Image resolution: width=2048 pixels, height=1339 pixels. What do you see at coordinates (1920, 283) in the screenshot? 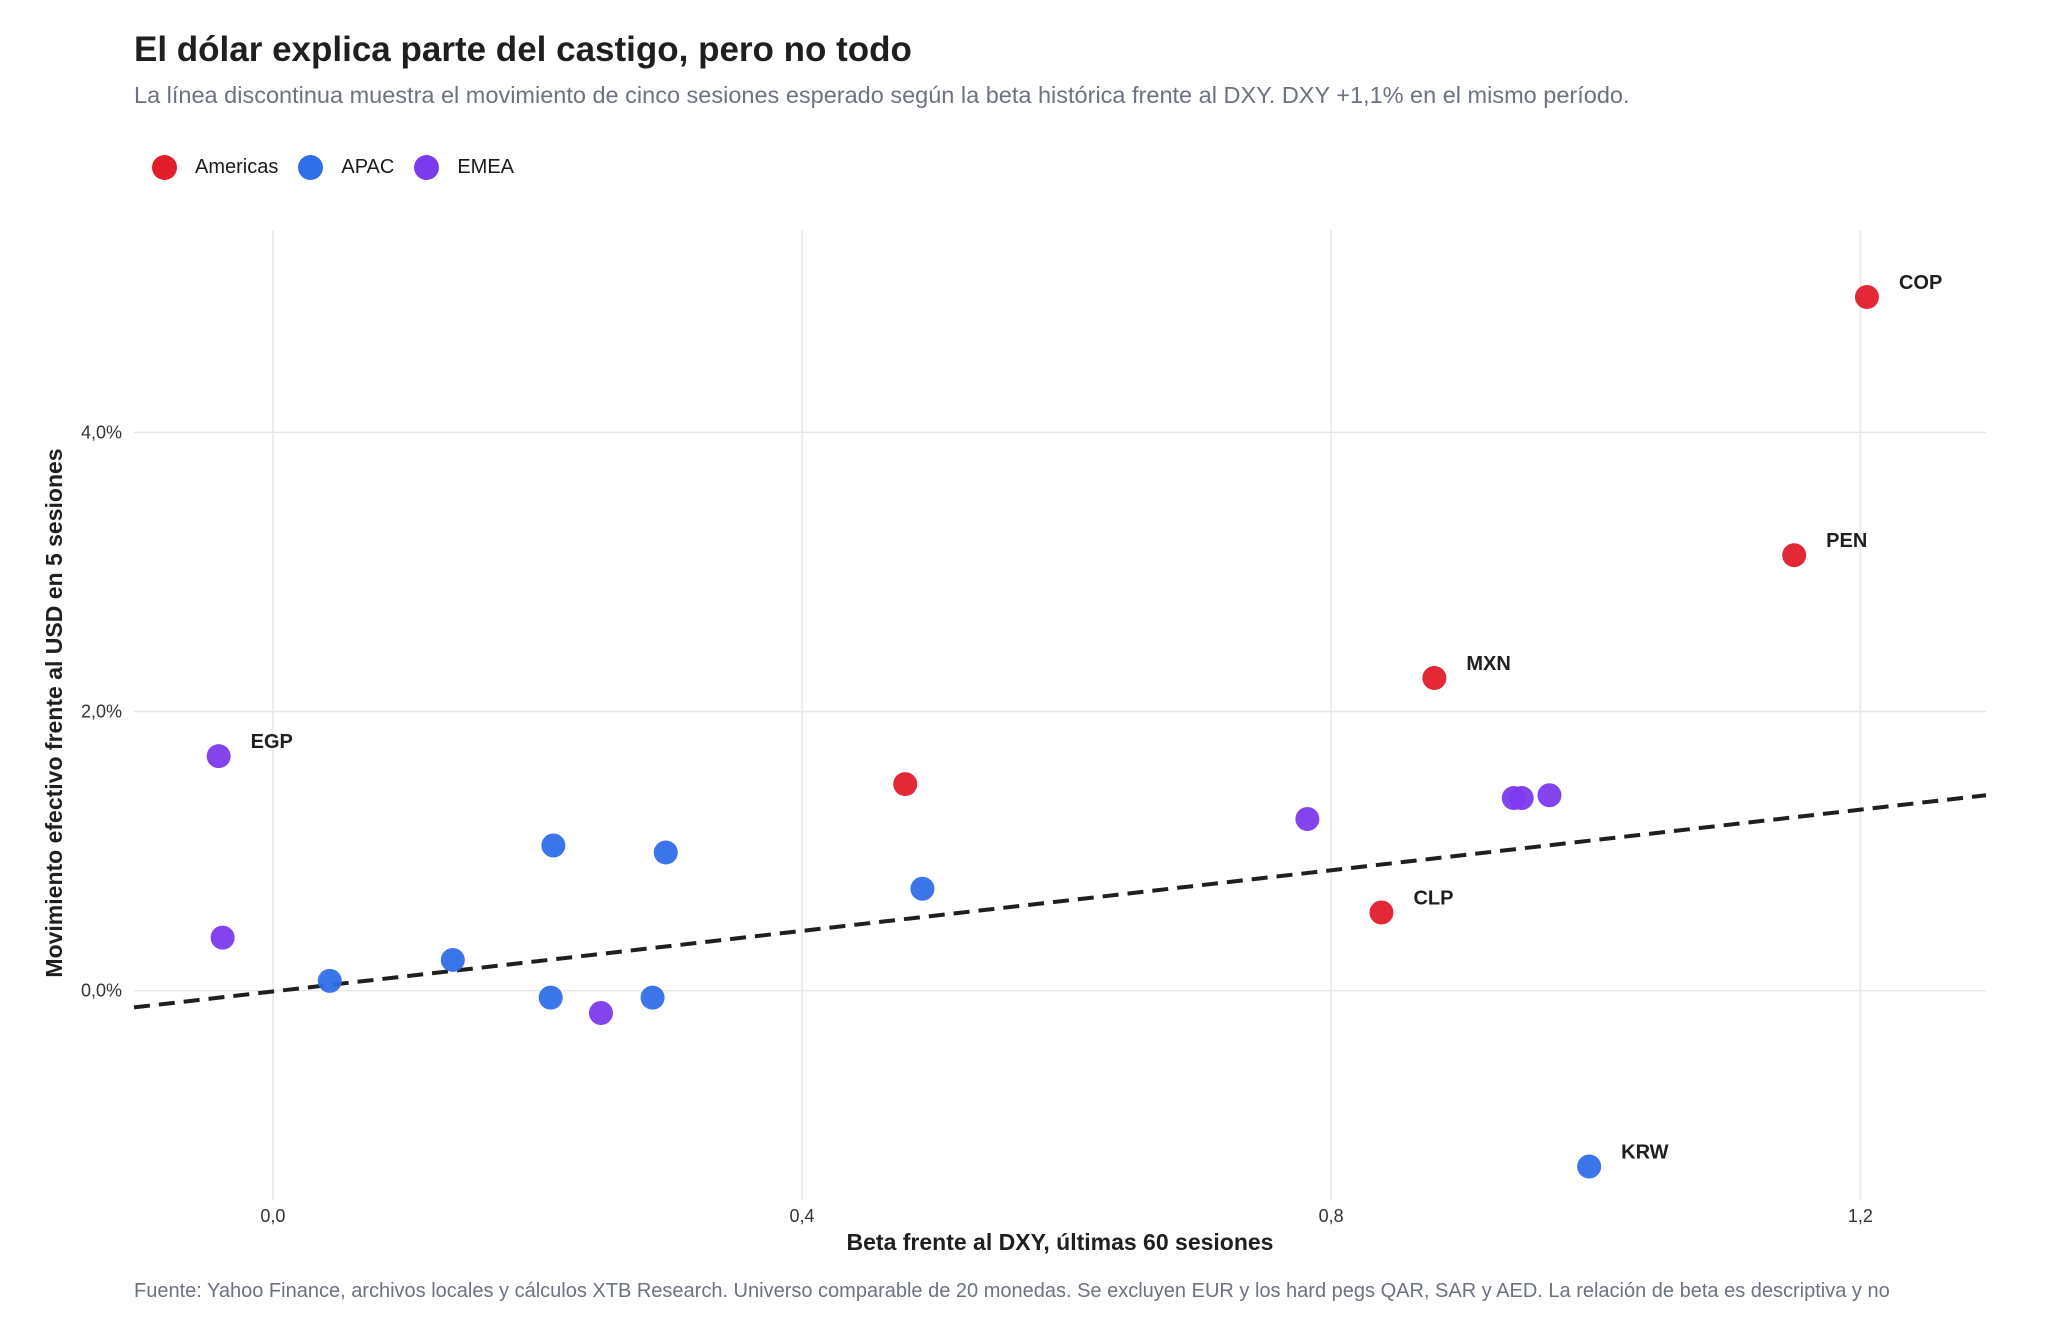
I see `point-label: COP` at bounding box center [1920, 283].